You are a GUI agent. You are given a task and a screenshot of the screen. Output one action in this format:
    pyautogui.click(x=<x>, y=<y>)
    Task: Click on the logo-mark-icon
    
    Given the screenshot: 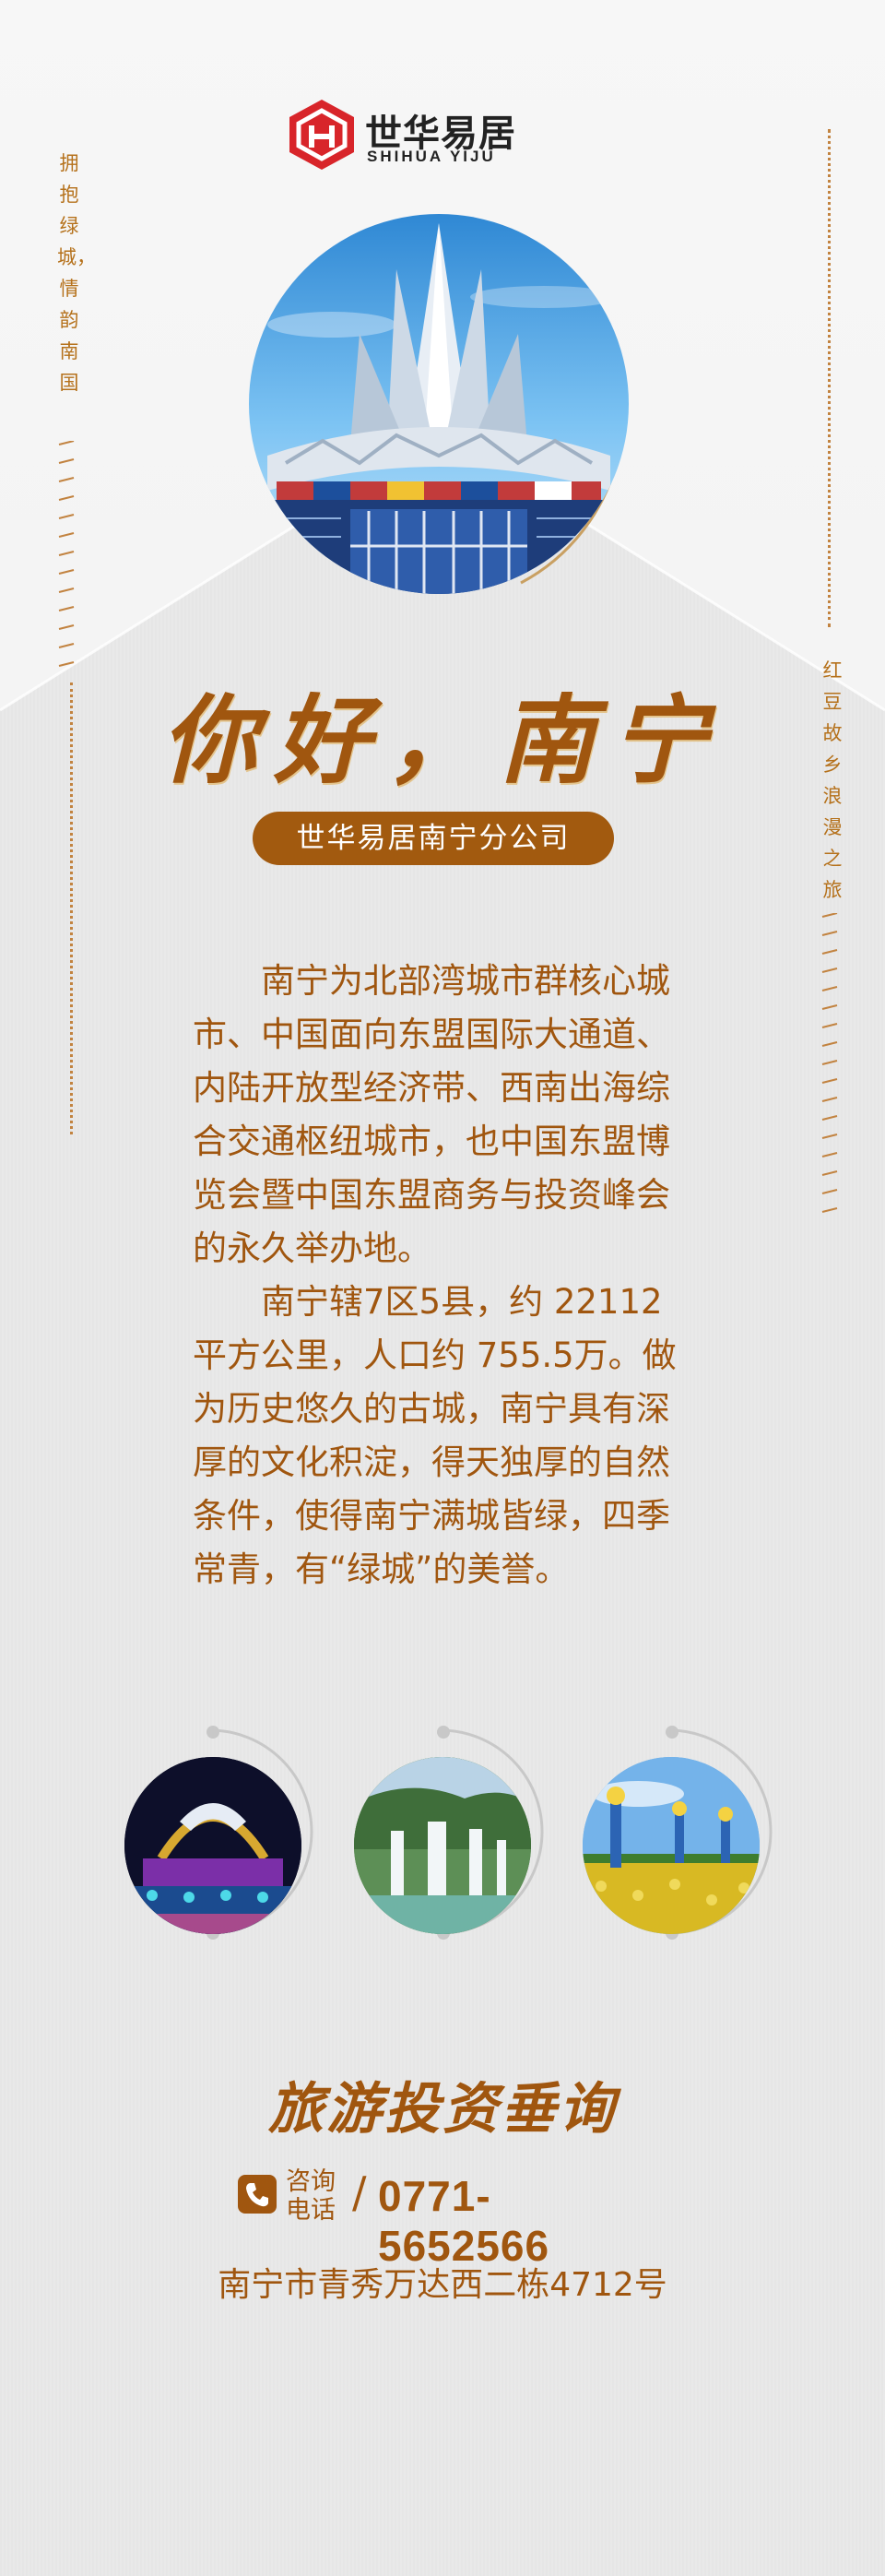 What is the action you would take?
    pyautogui.click(x=321, y=135)
    